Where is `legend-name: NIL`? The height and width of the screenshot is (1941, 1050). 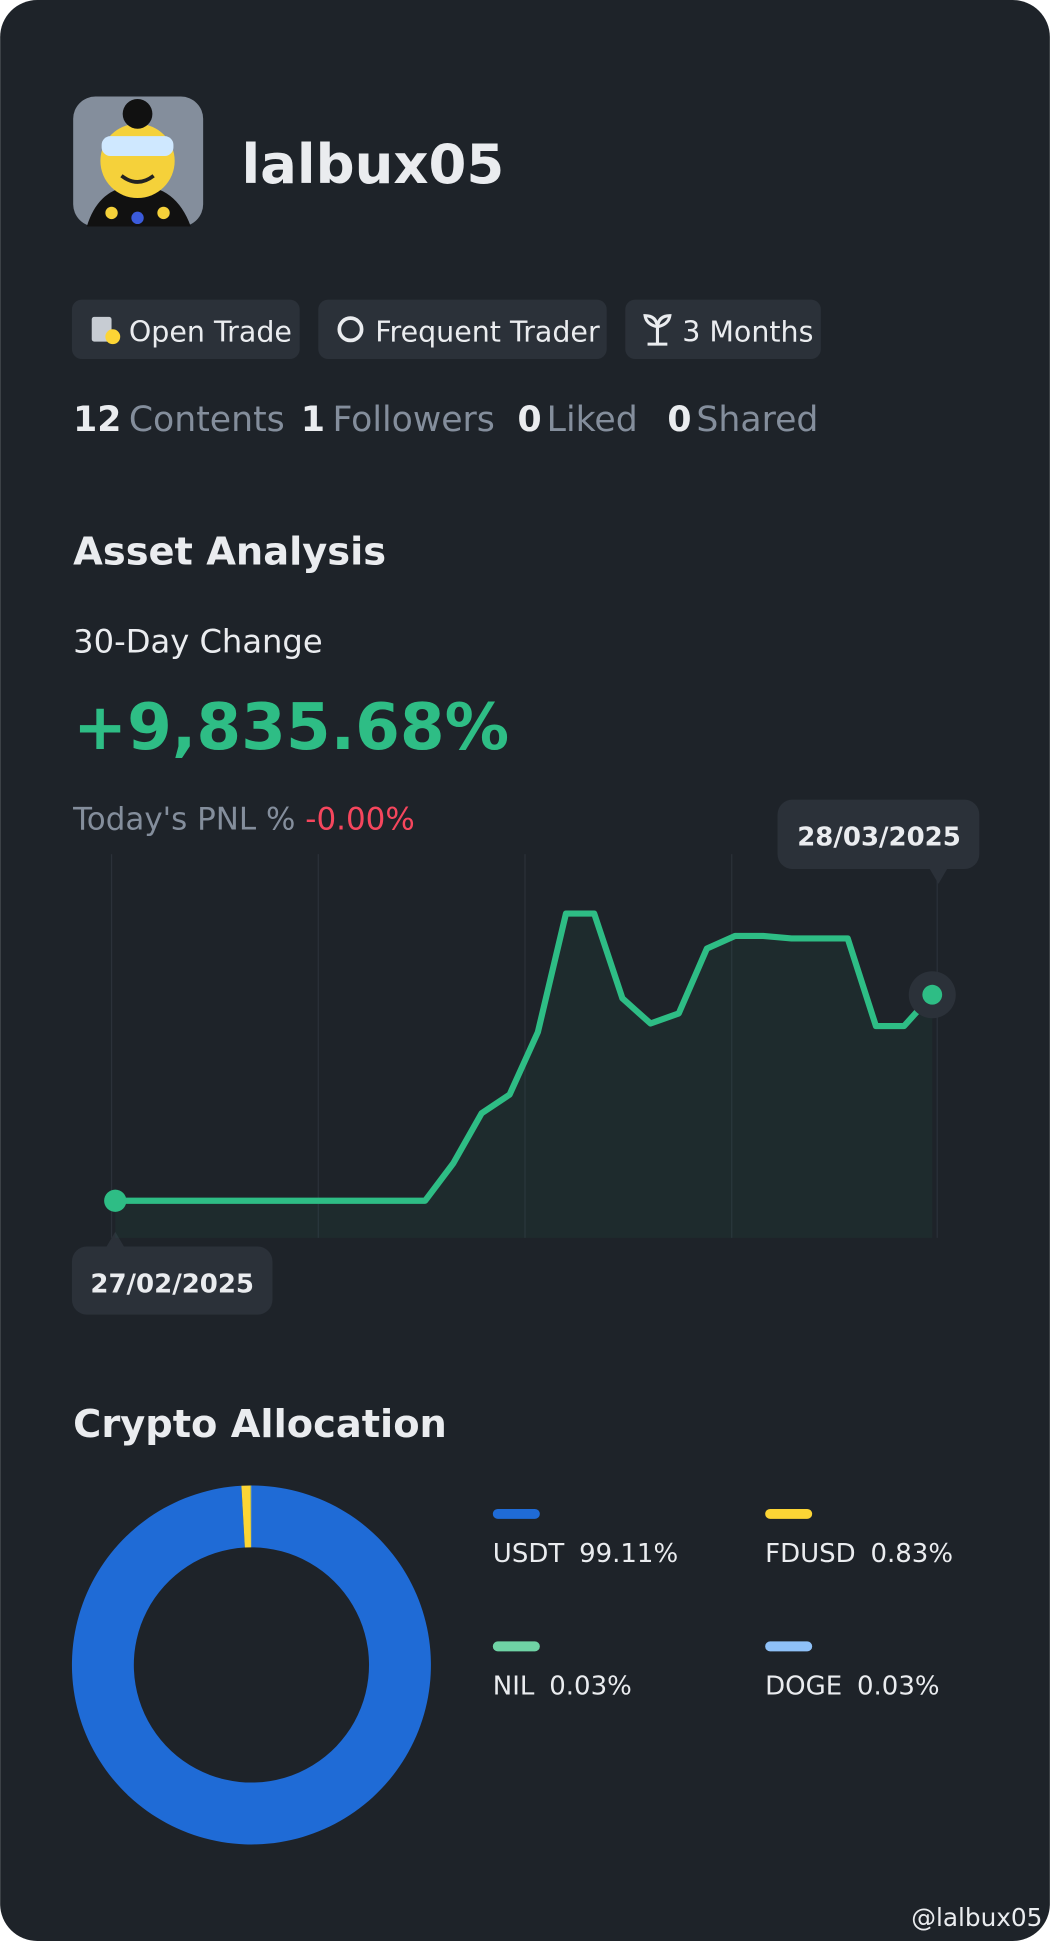
legend-name: NIL is located at coordinates (514, 1687).